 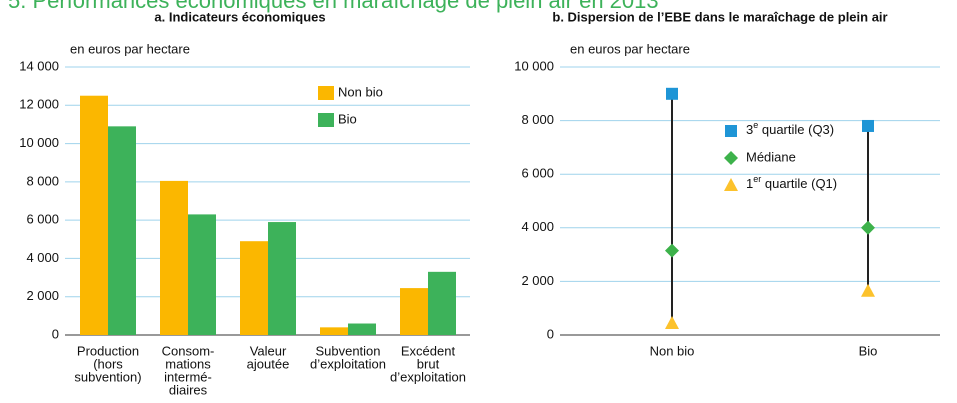 What do you see at coordinates (108, 350) in the screenshot?
I see `x-tick-label: Production` at bounding box center [108, 350].